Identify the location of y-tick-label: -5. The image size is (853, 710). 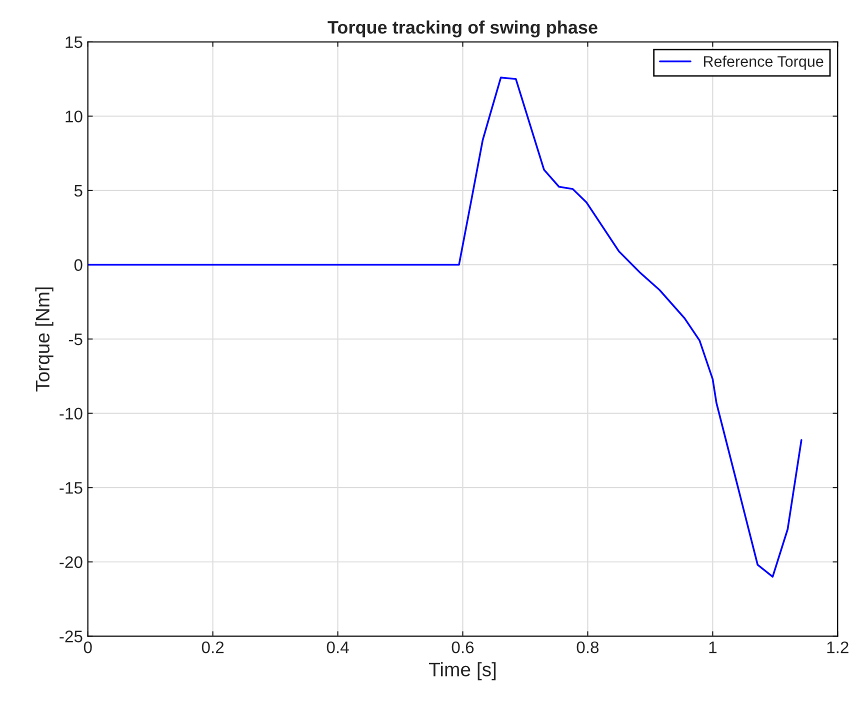
(75, 340).